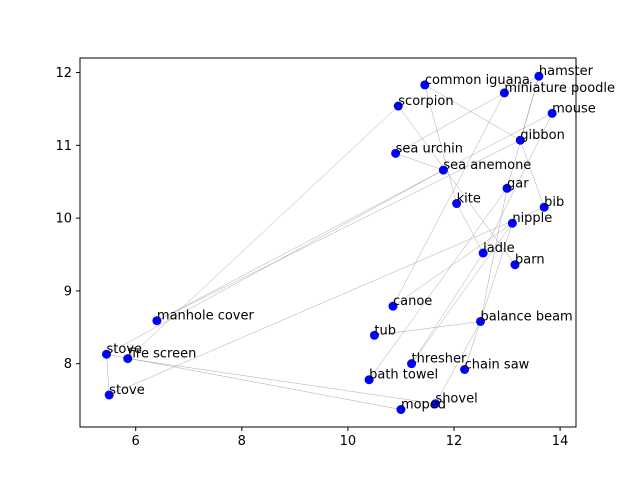  I want to click on point-label: moped, so click(423, 405).